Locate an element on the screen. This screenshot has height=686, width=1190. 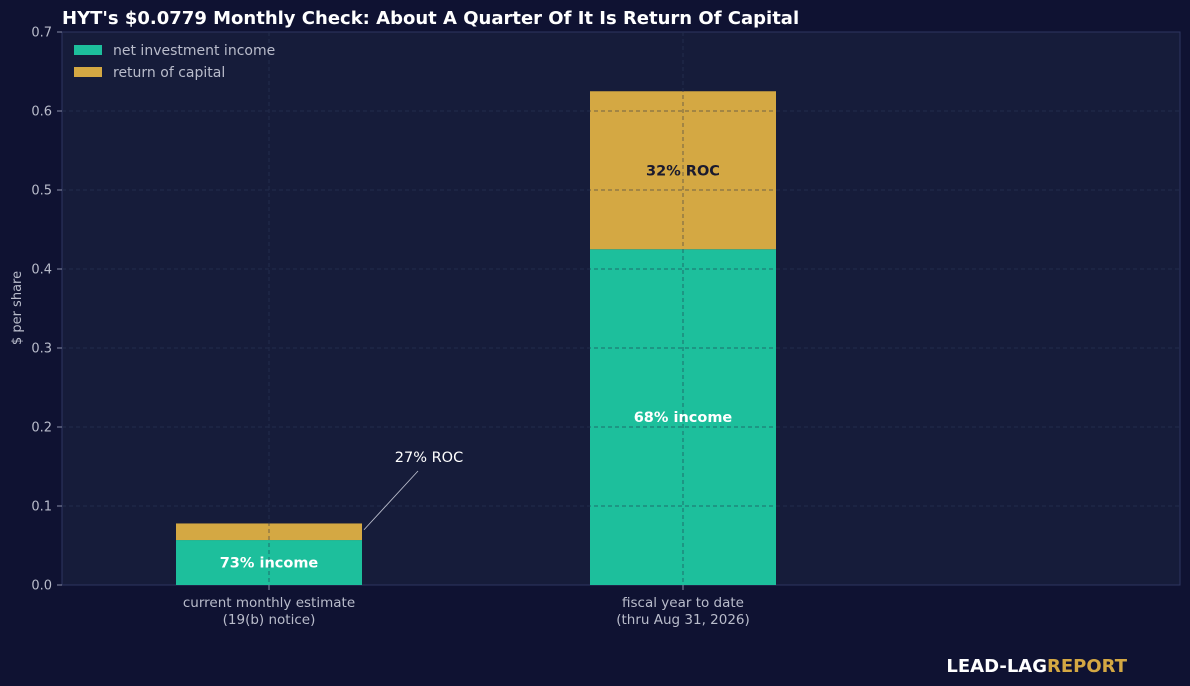
y-axis-ticks: 0.0 0.1 0.2 0.3 0.4 0.5 0.6 0.7 is located at coordinates (46, 310).